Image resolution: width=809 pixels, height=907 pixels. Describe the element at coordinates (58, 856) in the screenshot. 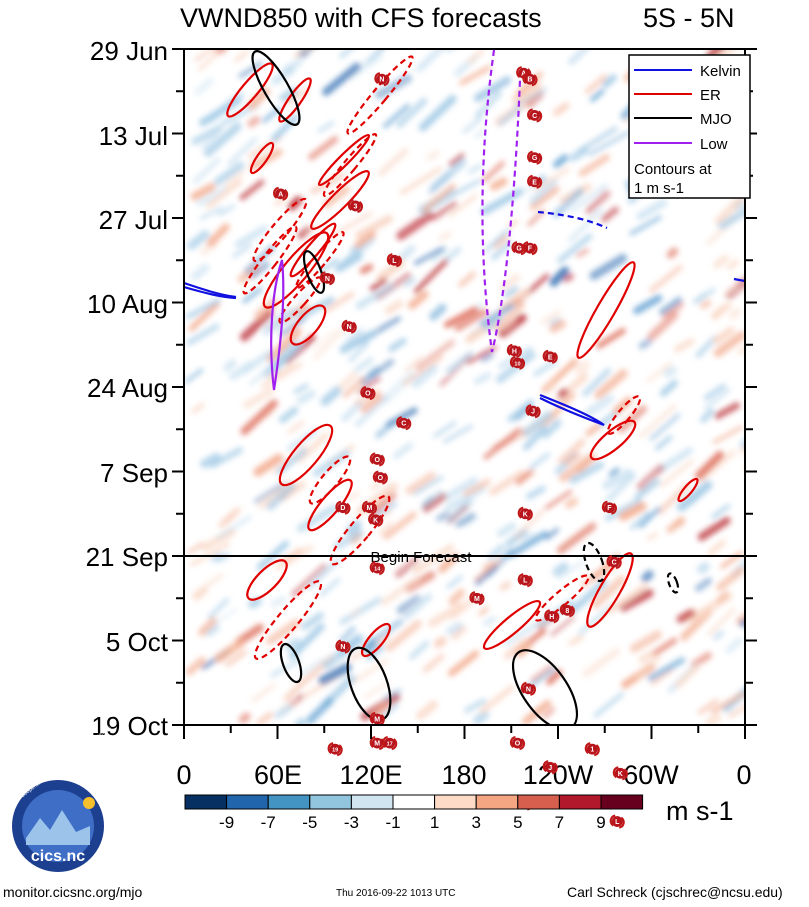

I see `logo-text: cics.nc` at that location.